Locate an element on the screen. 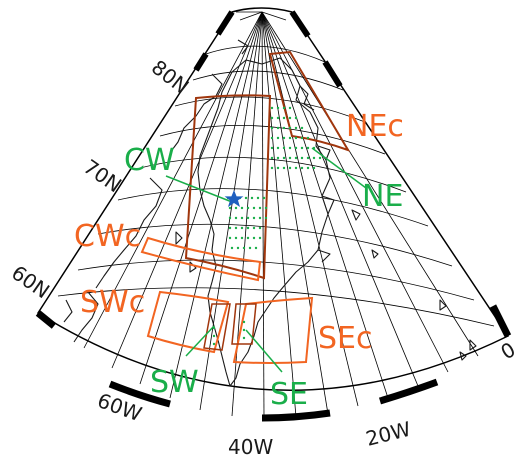 The width and height of the screenshot is (518, 461). region-label-sw: SW is located at coordinates (174, 382).